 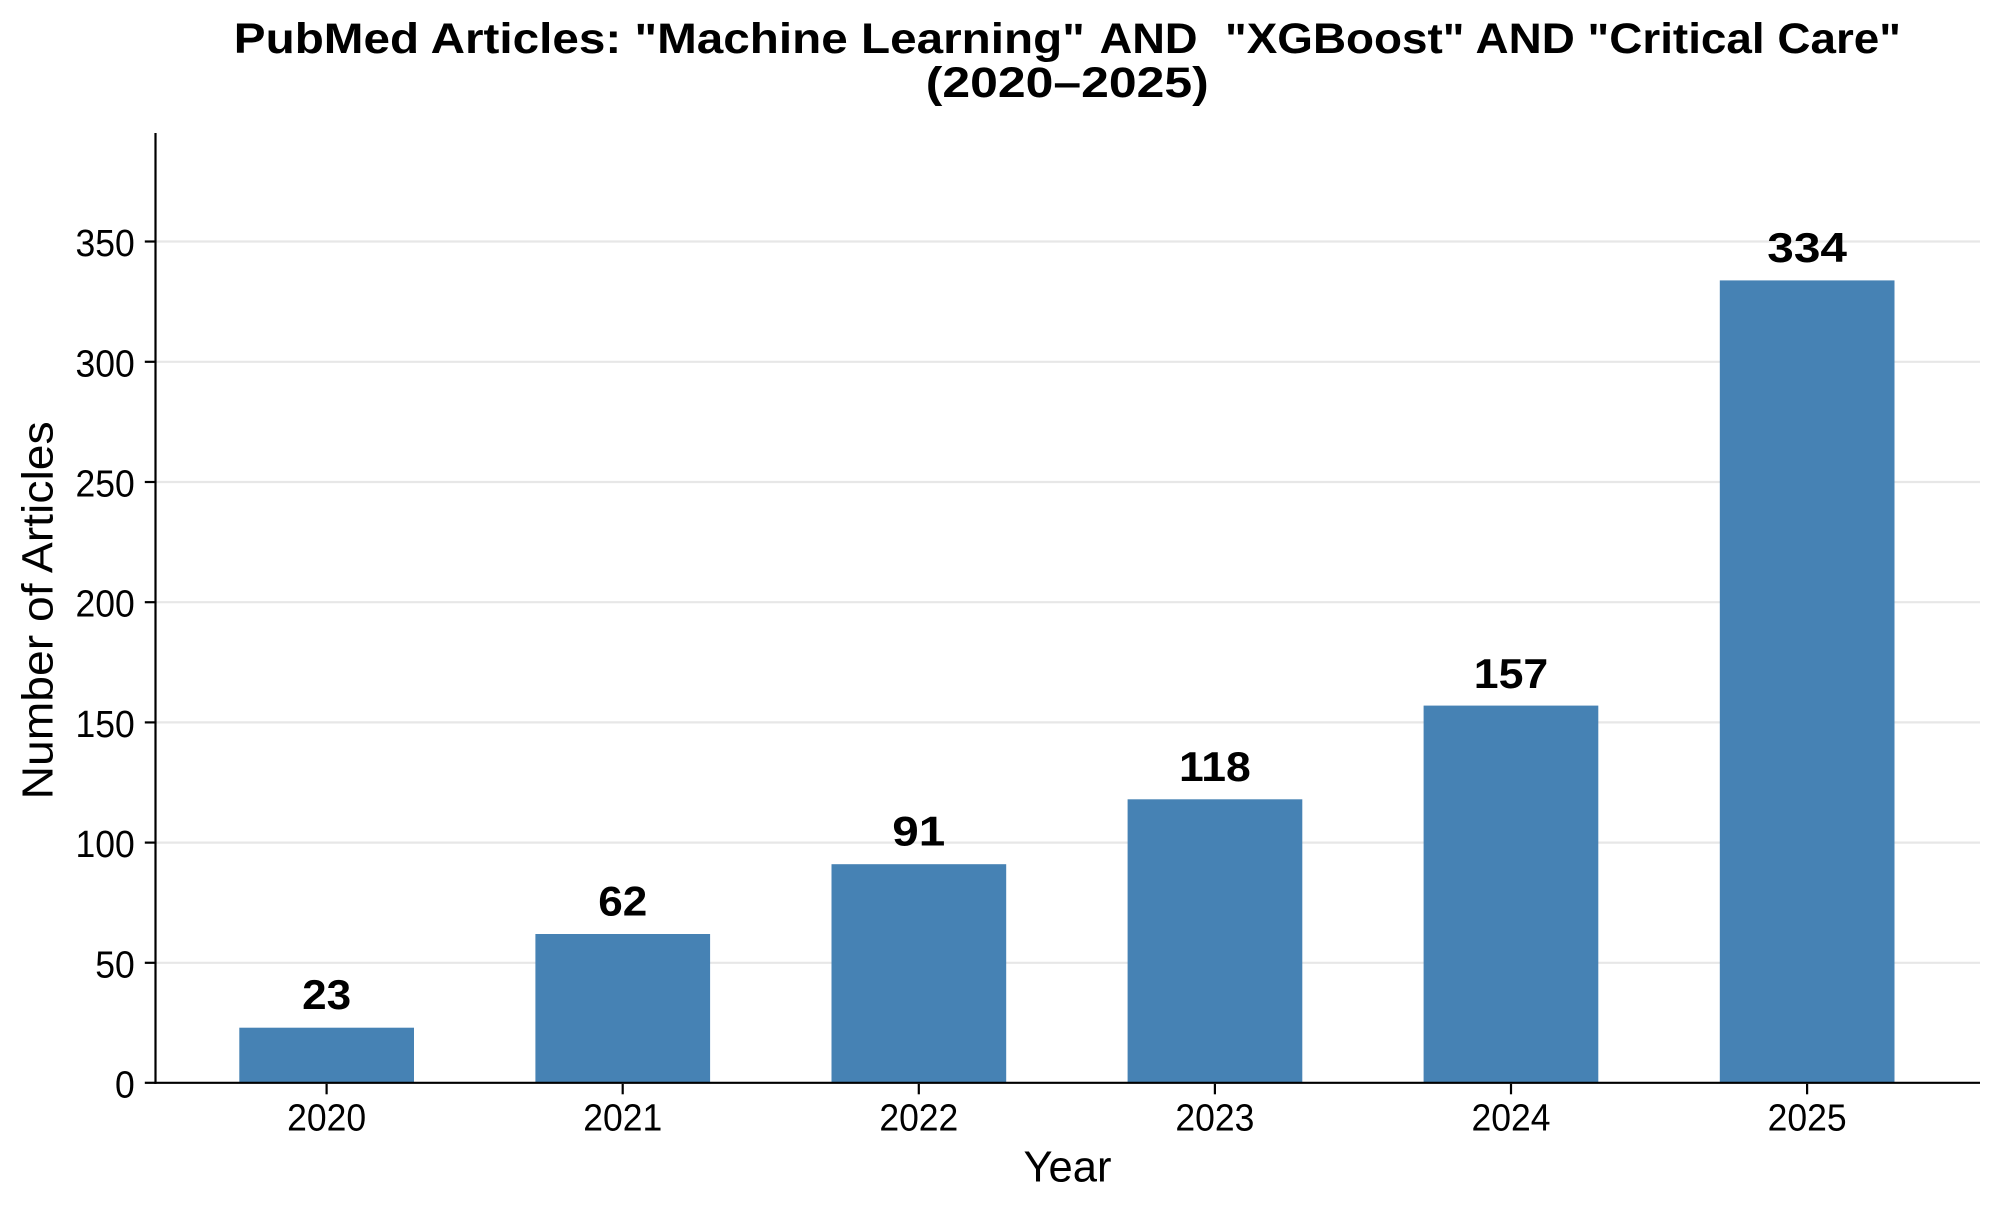 I want to click on svg-text: 91, so click(x=918, y=830).